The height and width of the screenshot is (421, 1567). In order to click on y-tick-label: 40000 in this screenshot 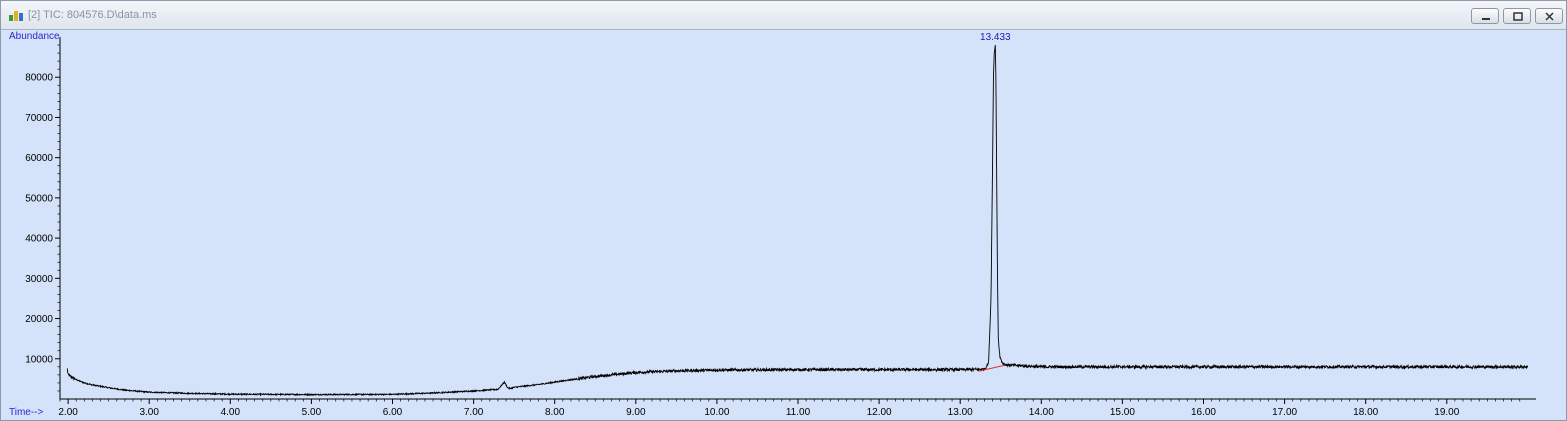, I will do `click(39, 239)`.